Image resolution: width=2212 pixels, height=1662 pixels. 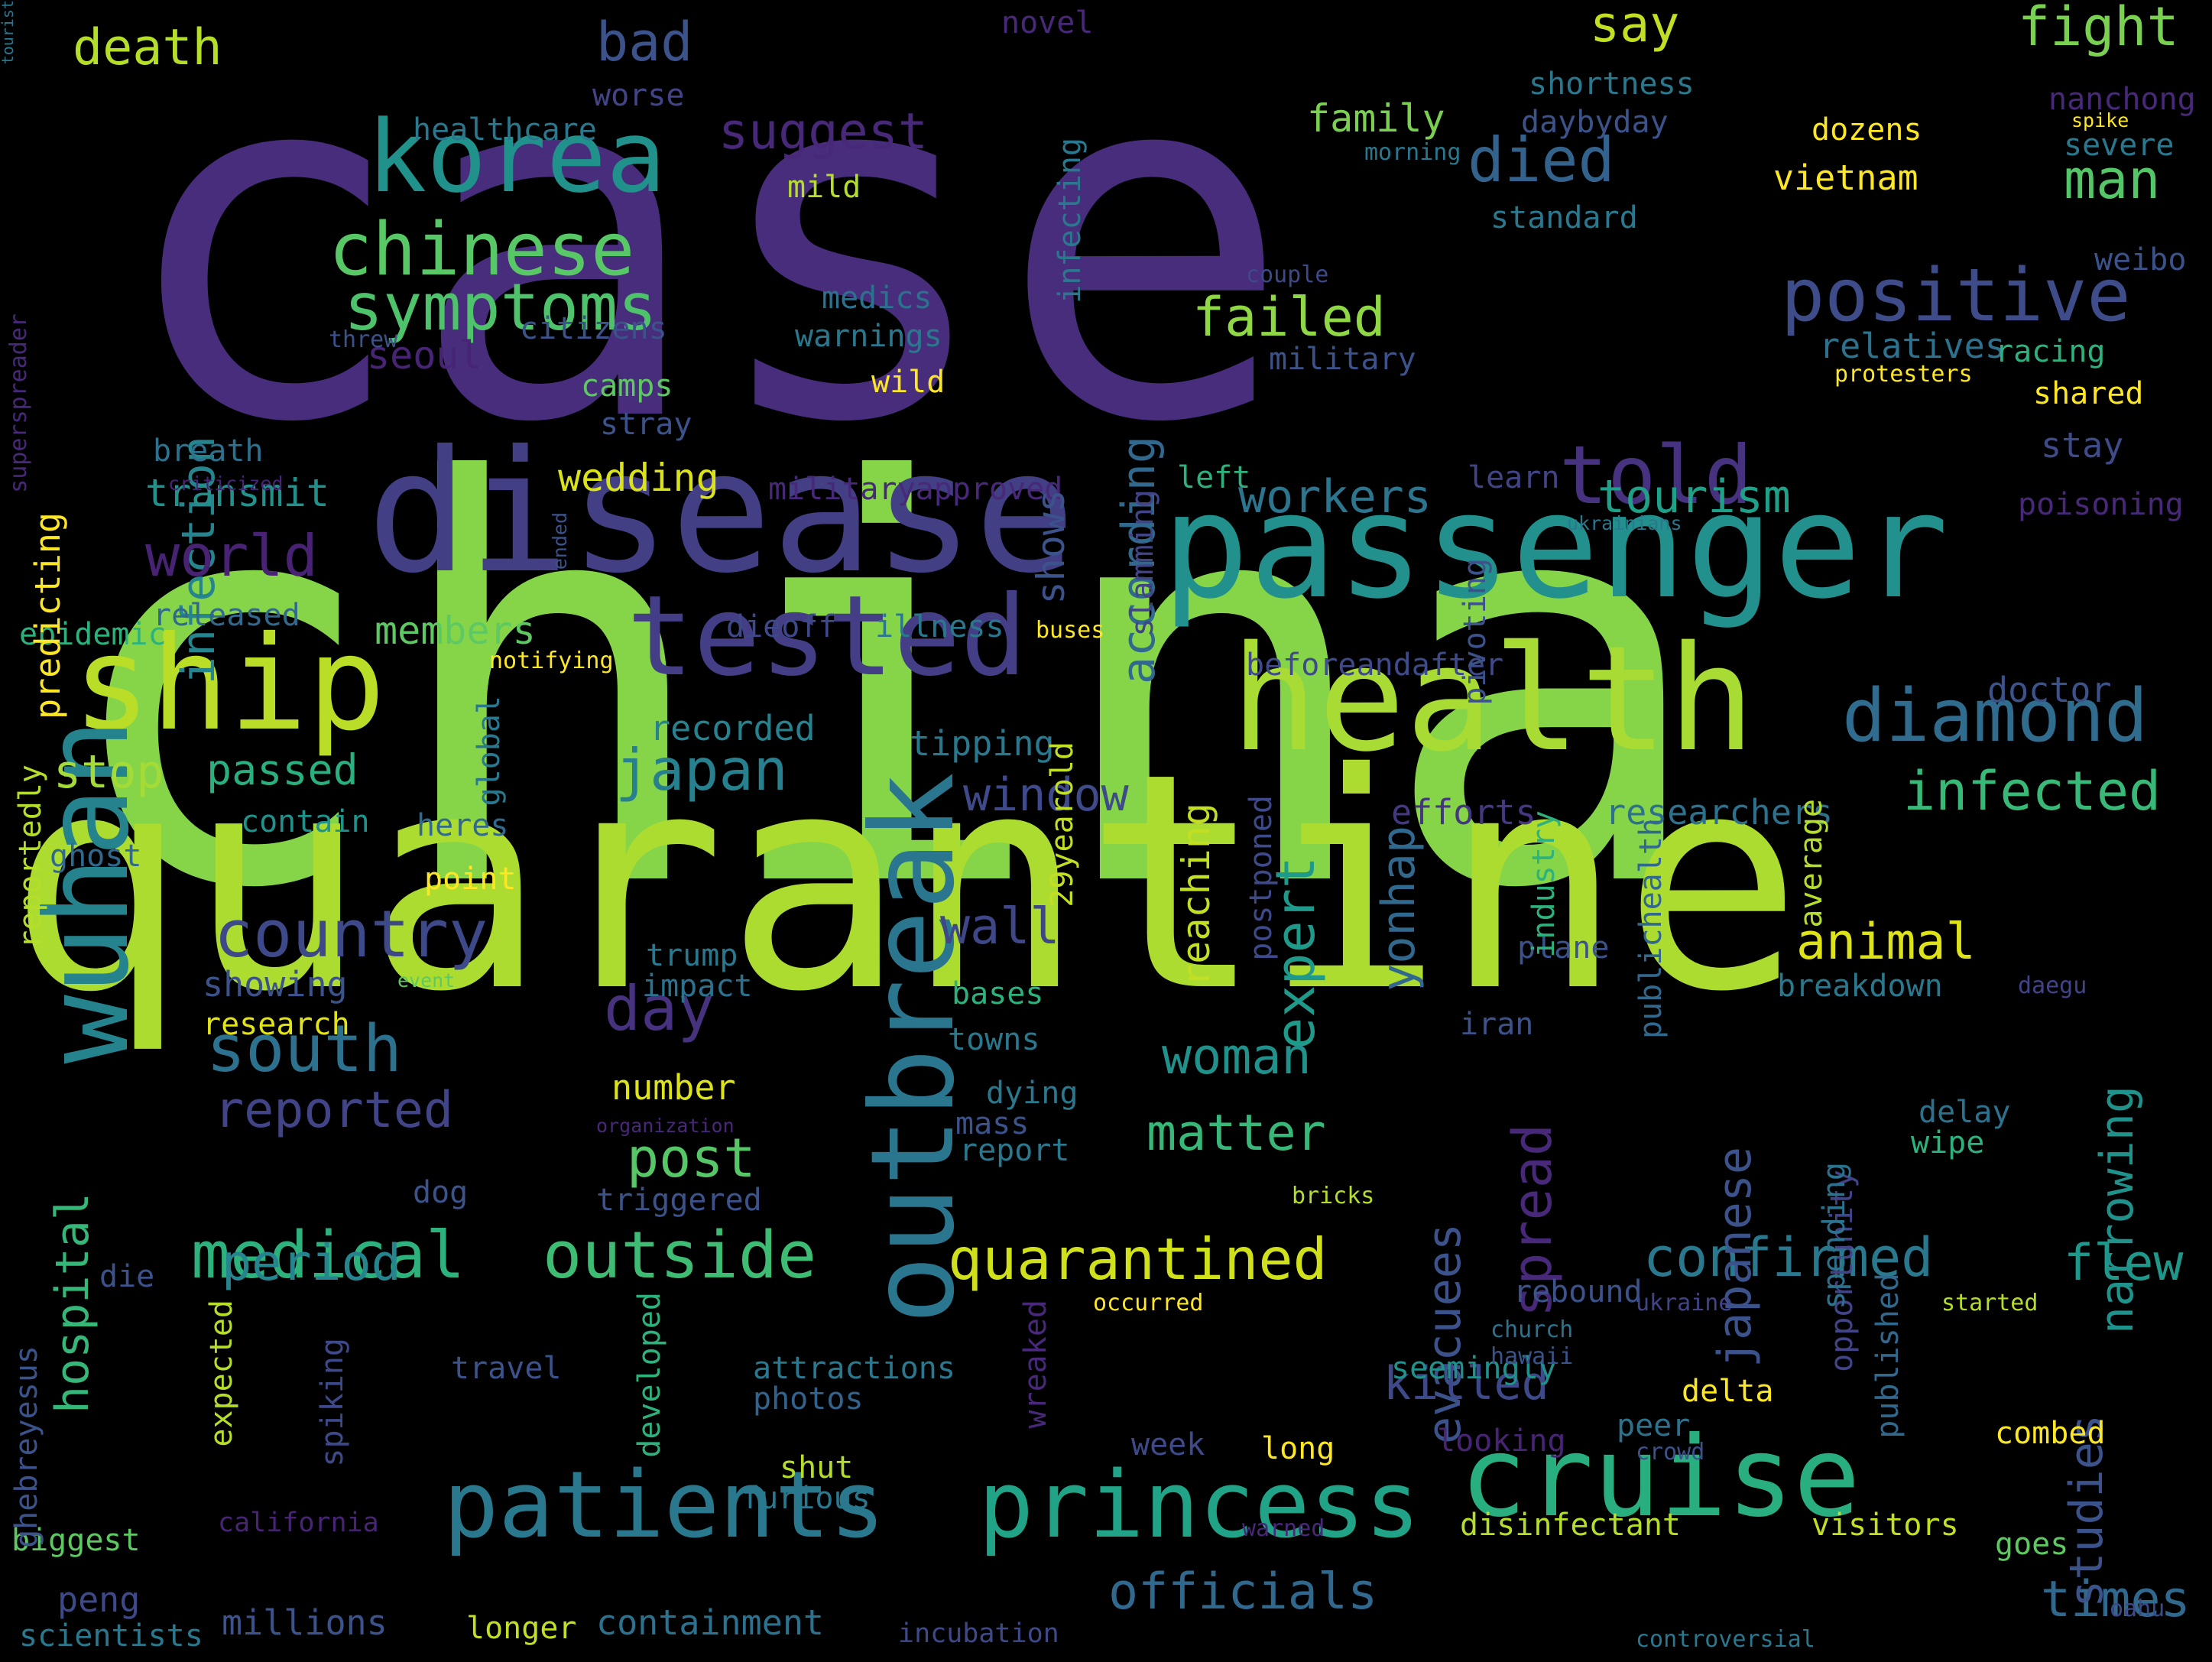 I want to click on word-outside: outside, so click(x=680, y=1256).